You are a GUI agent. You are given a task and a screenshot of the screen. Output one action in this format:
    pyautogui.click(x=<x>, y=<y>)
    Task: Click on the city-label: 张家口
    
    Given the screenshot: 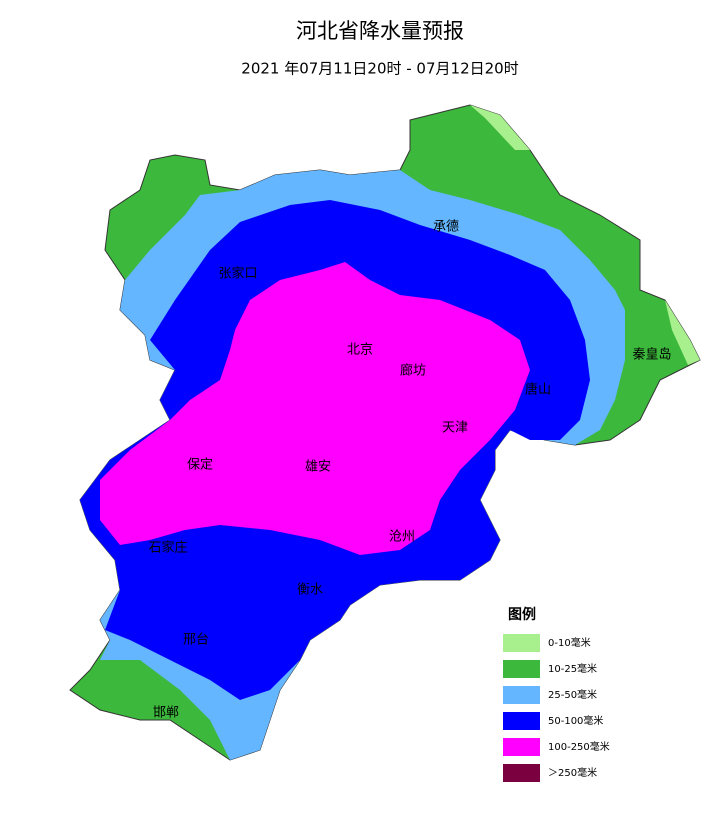 What is the action you would take?
    pyautogui.click(x=237, y=274)
    